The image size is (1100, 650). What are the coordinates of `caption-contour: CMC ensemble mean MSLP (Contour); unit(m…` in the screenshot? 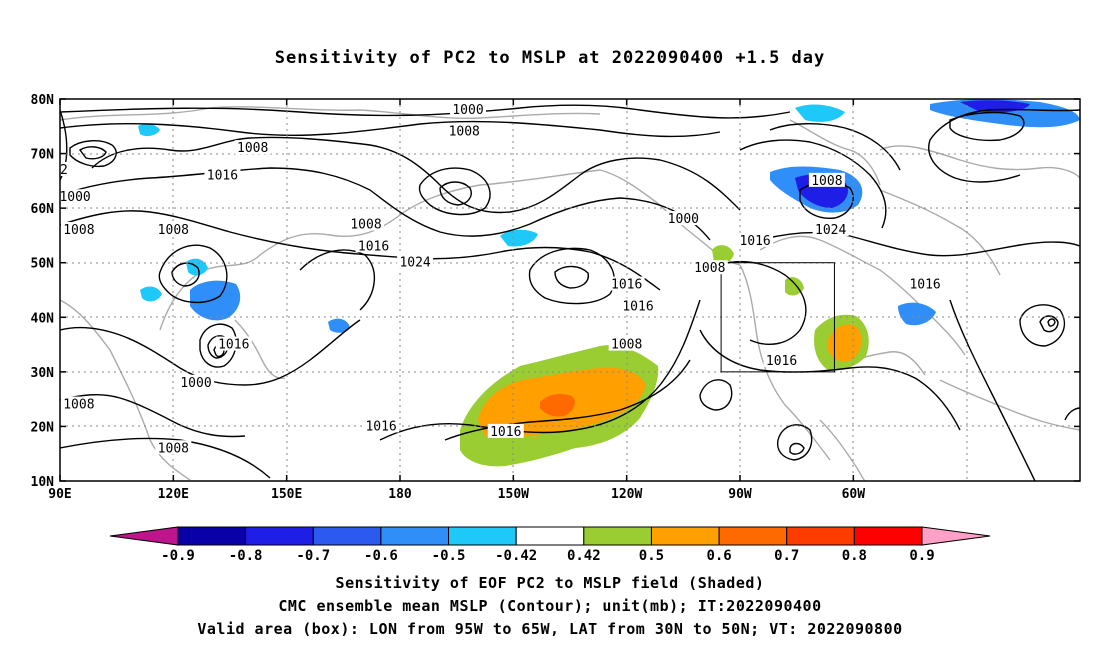 It's located at (550, 606).